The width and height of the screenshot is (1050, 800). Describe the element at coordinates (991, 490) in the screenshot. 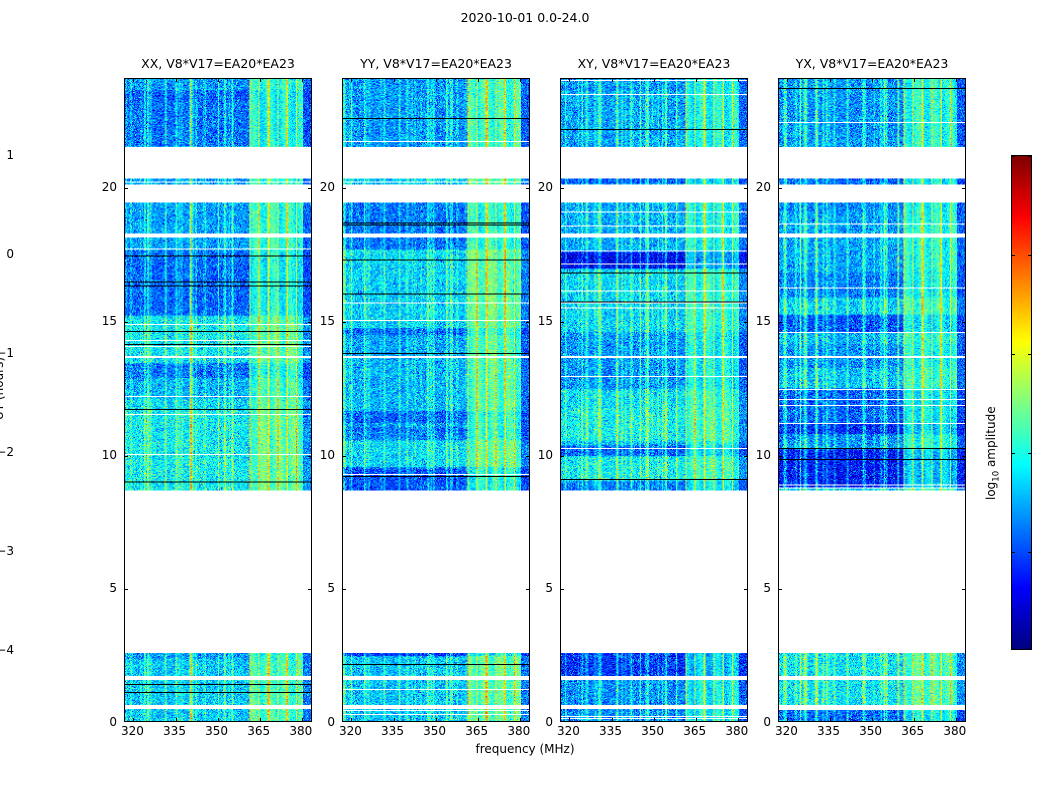

I see `colorbar-label-prefix: log` at that location.